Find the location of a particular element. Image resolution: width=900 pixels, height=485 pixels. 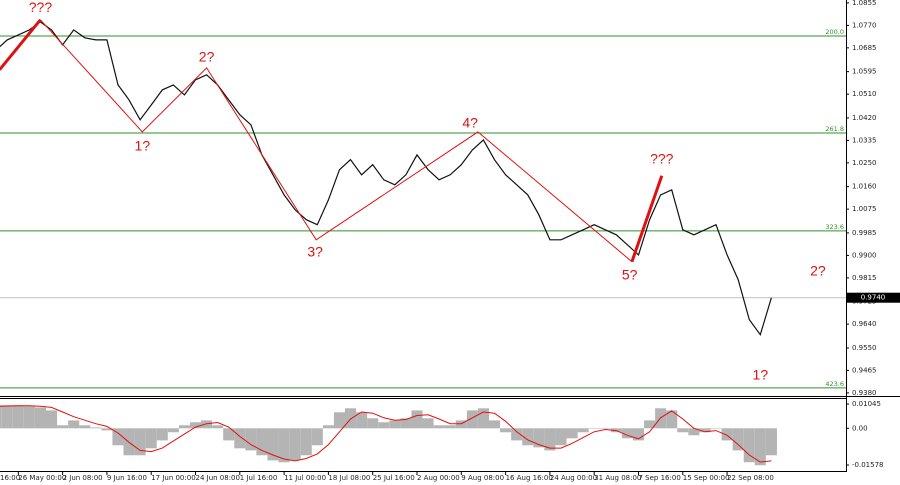

x-tick-label: 15 Sep 00:00 is located at coordinates (706, 478).